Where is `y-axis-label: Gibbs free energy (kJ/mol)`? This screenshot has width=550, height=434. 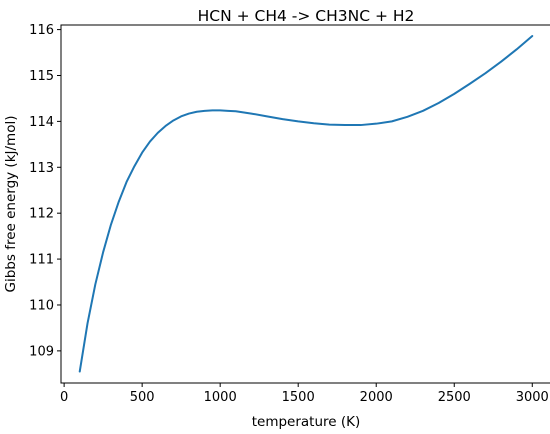
y-axis-label: Gibbs free energy (kJ/mol) is located at coordinates (11, 204).